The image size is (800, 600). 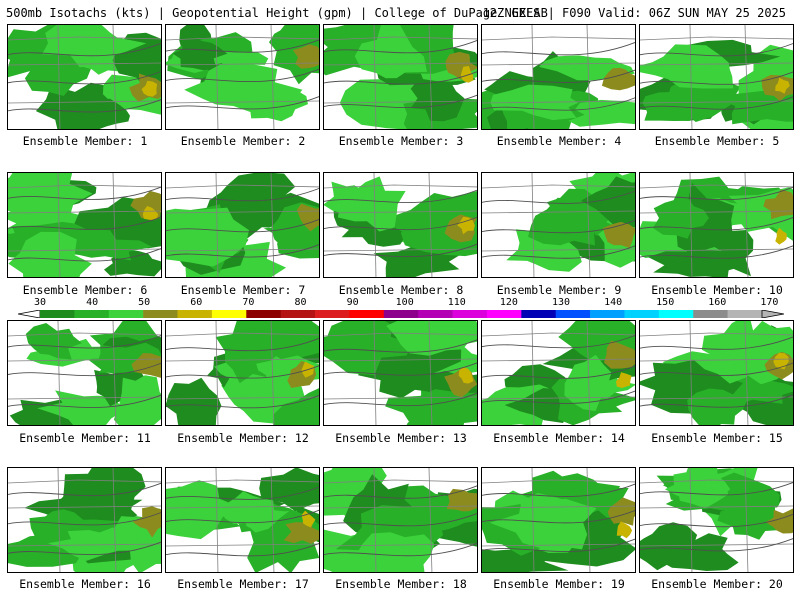 I want to click on colorbar-tick-label: 130, so click(x=561, y=302).